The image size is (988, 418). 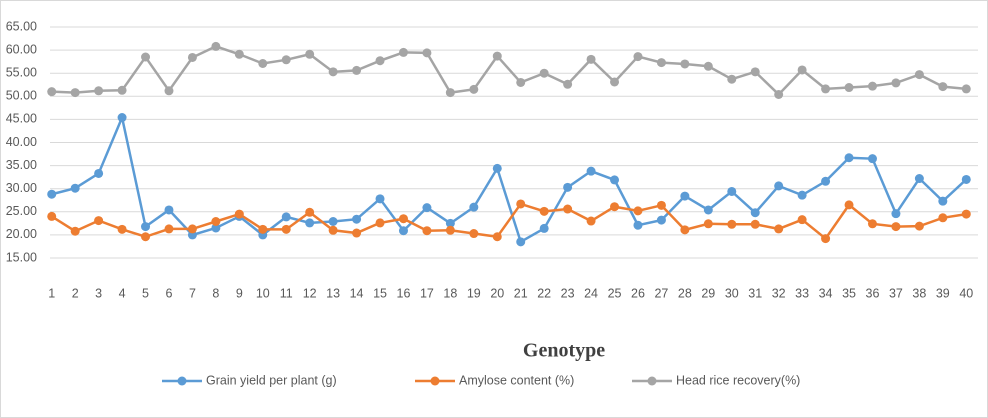 What do you see at coordinates (21, 26) in the screenshot?
I see `y-tick-label: 65.00` at bounding box center [21, 26].